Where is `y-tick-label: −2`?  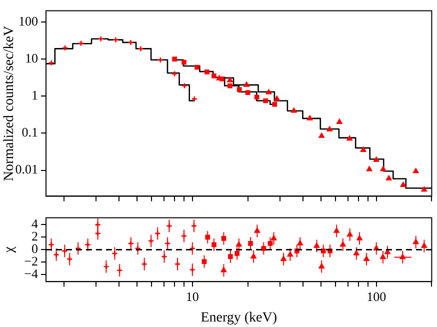
y-tick-label: −2 is located at coordinates (31, 261).